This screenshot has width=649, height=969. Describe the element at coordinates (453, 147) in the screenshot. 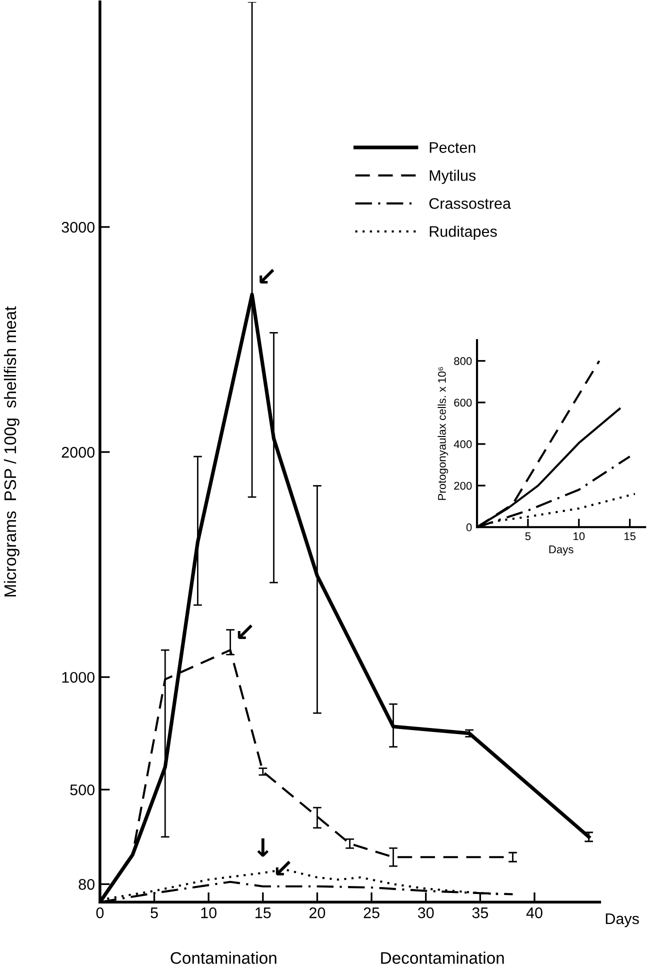

I see `legend-label: Pecten` at that location.